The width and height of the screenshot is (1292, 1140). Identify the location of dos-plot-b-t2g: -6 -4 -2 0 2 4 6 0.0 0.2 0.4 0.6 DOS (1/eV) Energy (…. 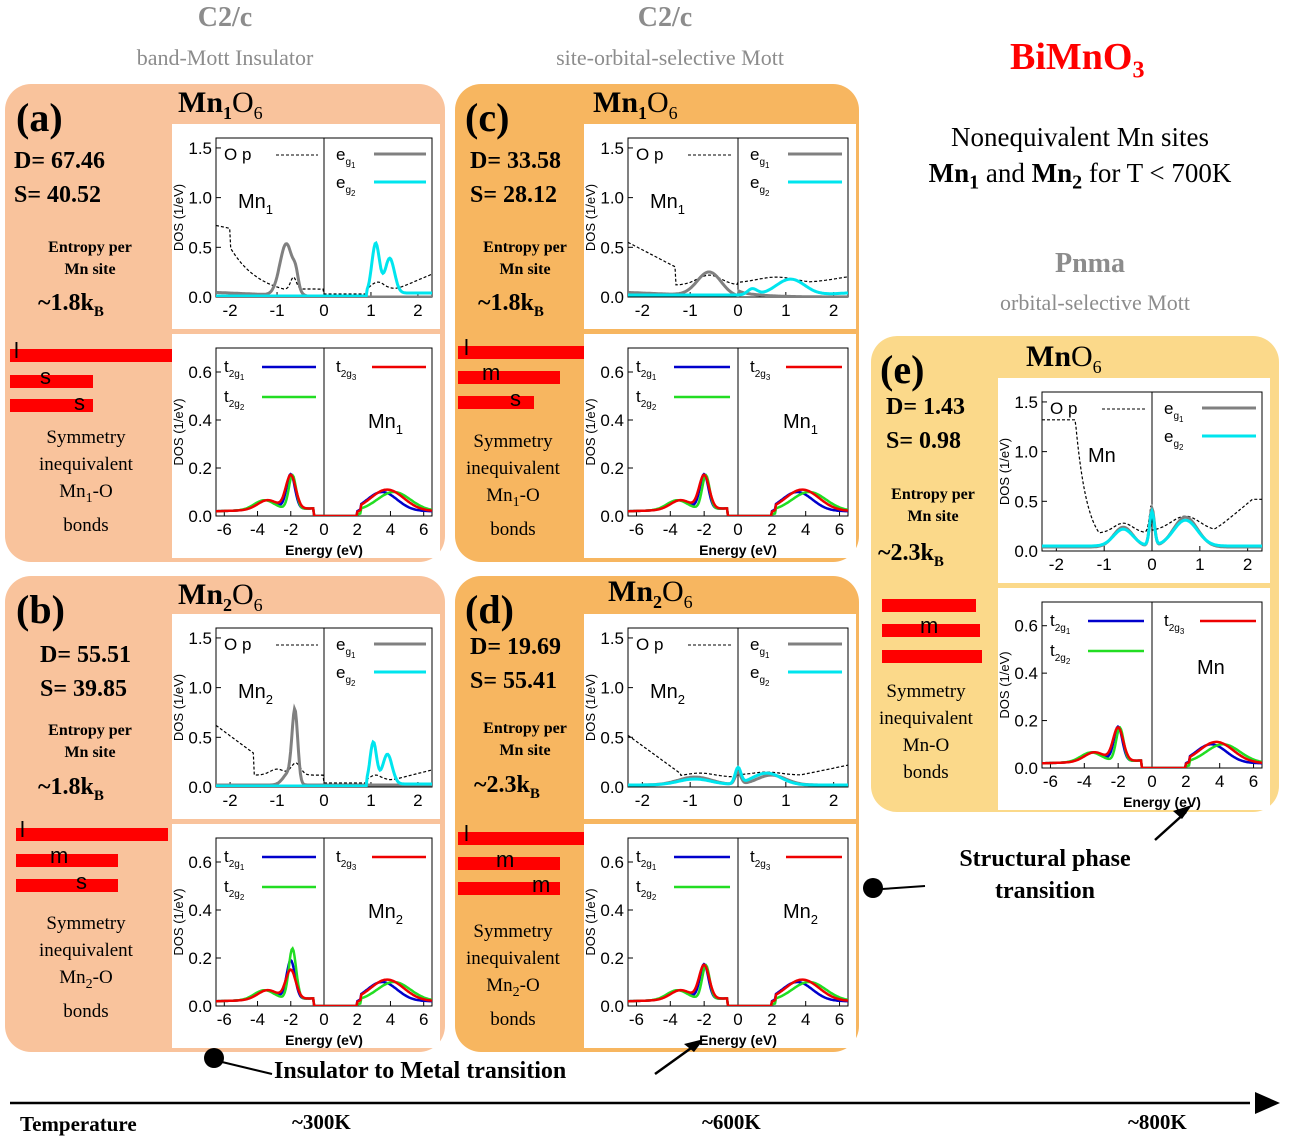
(306, 936).